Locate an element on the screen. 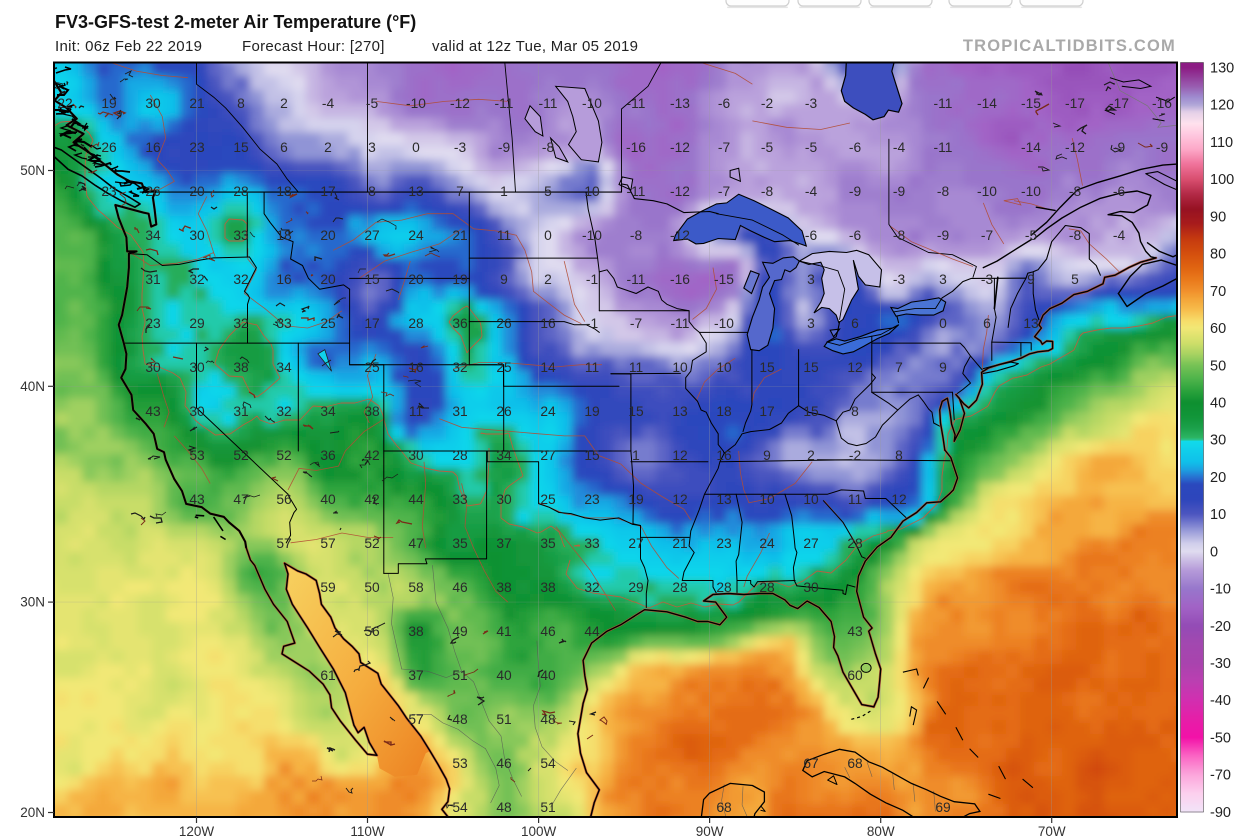  svg-text: 57 is located at coordinates (415, 719).